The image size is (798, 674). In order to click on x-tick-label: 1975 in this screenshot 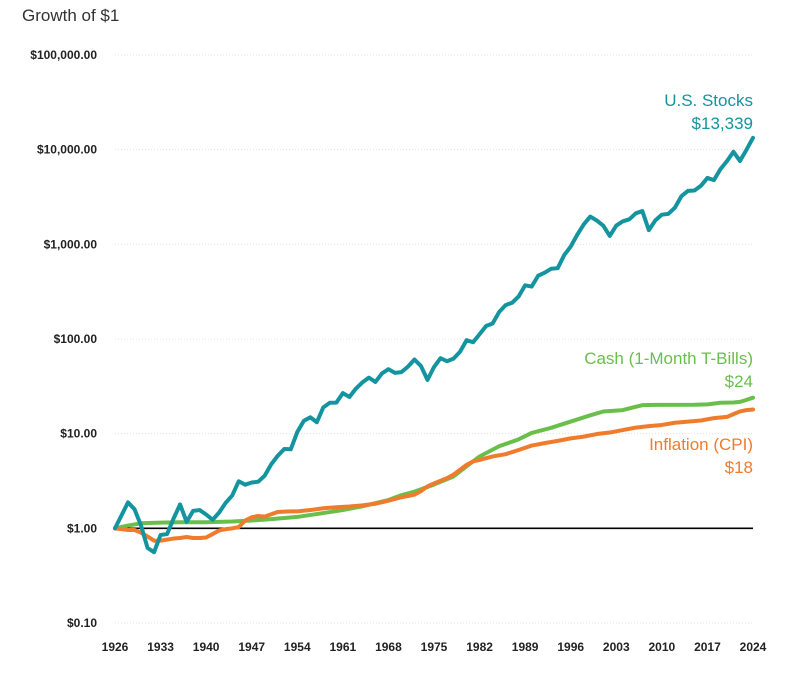, I will do `click(434, 647)`.